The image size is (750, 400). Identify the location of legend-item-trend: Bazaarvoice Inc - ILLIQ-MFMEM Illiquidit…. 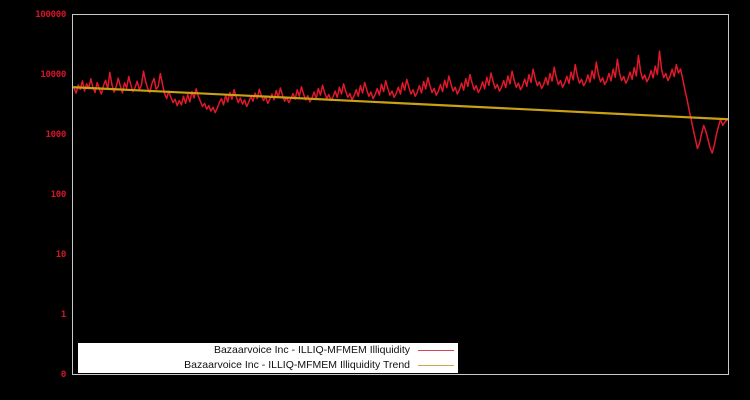
(268, 365).